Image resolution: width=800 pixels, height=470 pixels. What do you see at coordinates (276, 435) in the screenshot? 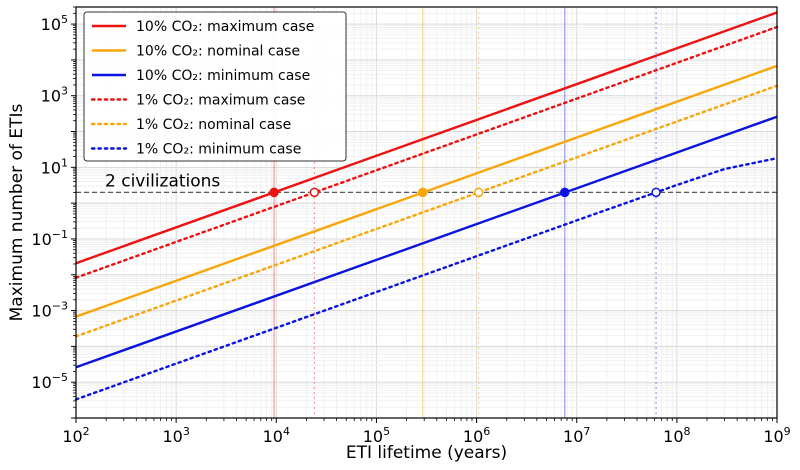
I see `x-tick-label: 10⁴` at bounding box center [276, 435].